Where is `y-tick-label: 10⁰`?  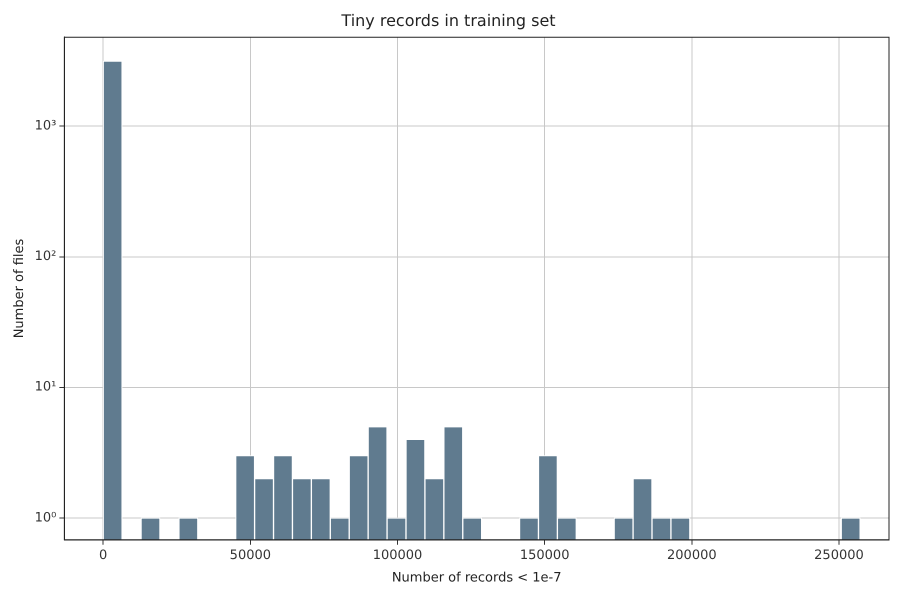
y-tick-label: 10⁰ is located at coordinates (45, 518).